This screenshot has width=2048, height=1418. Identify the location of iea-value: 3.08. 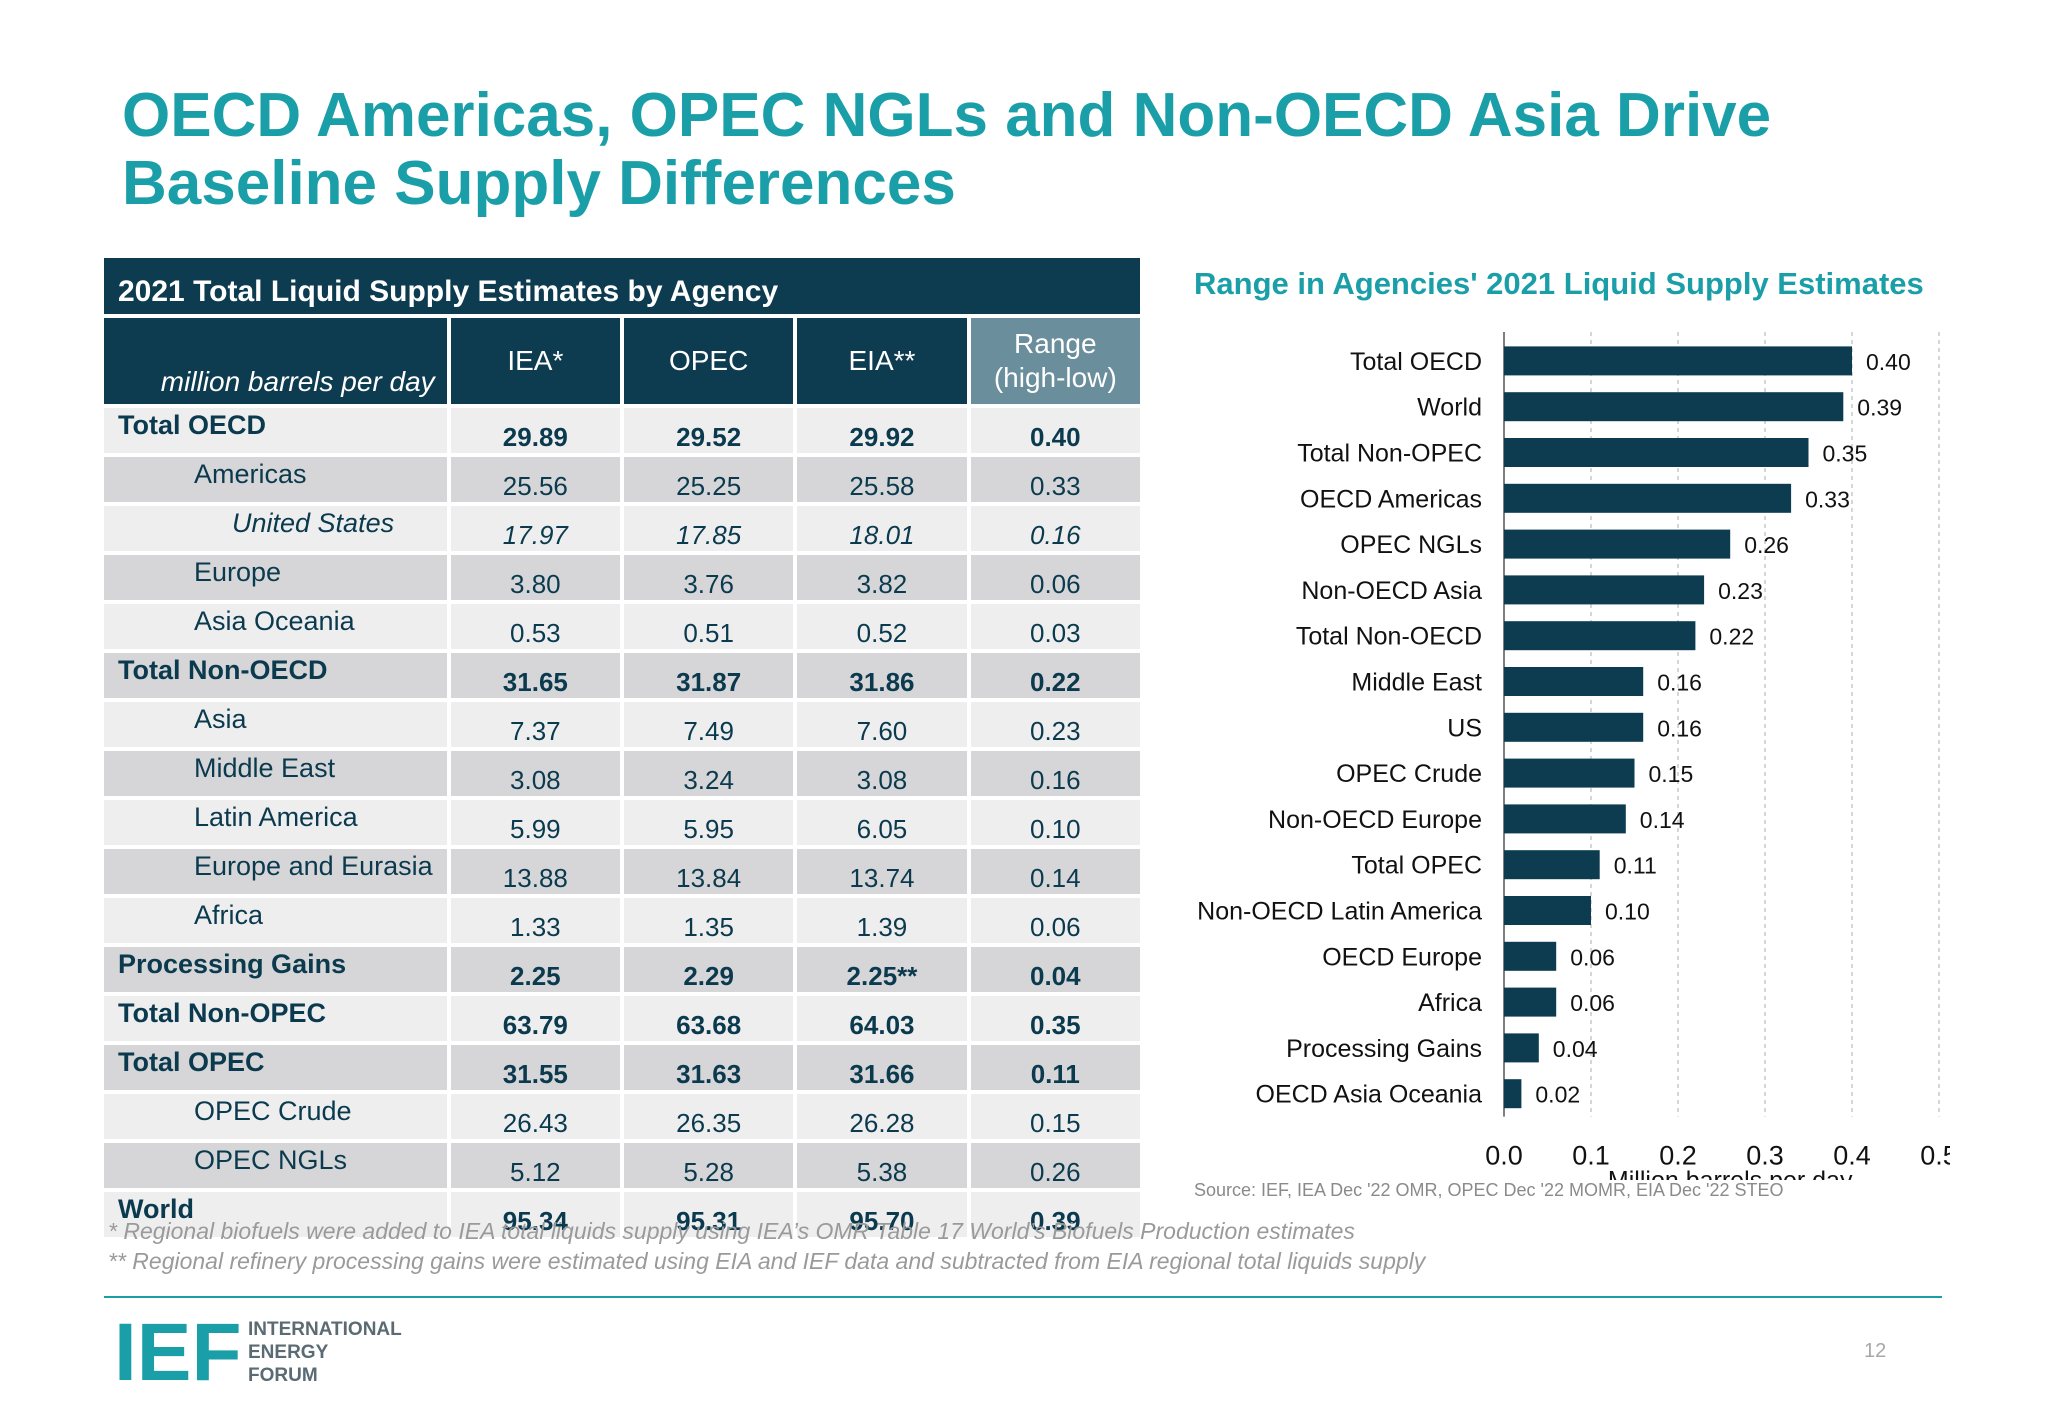
(535, 773).